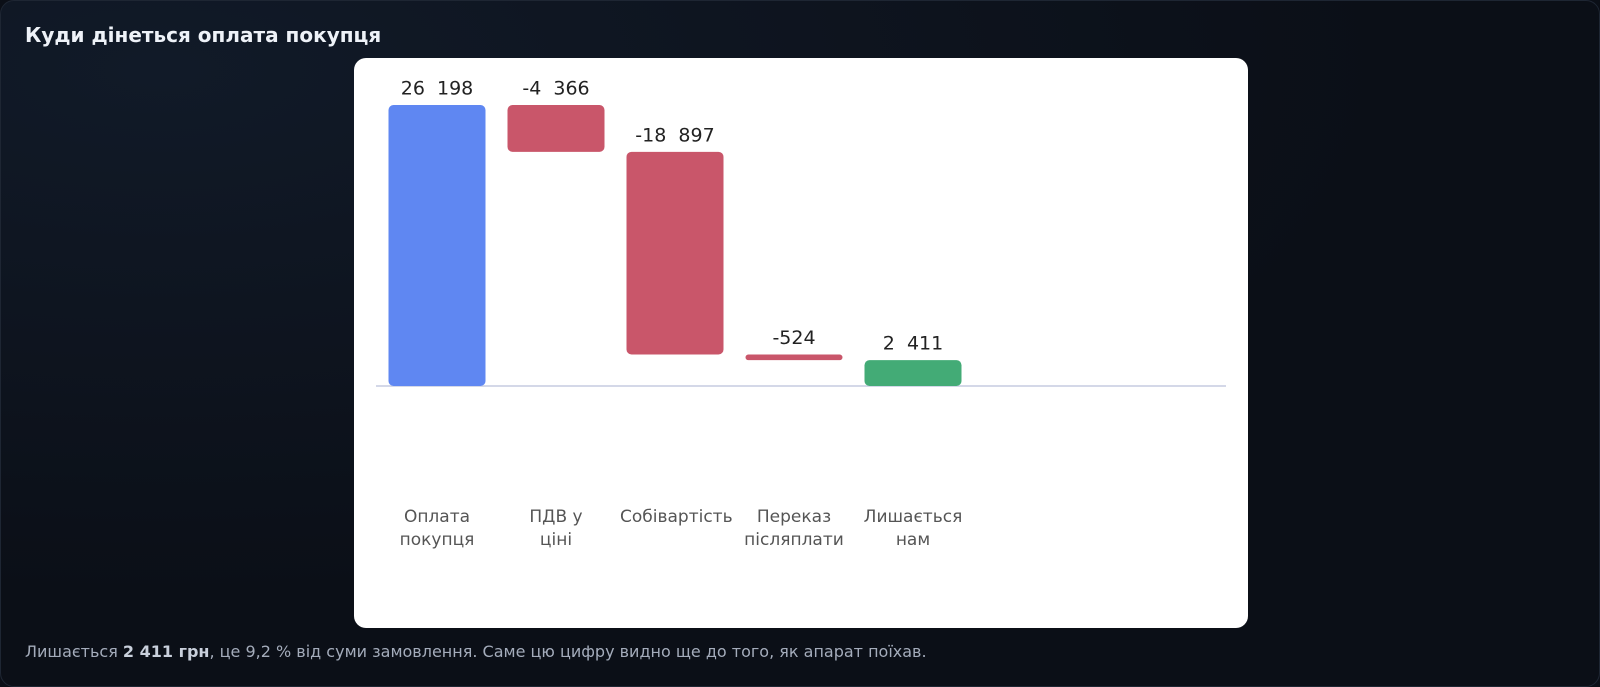 The image size is (1600, 687). What do you see at coordinates (793, 338) in the screenshot?
I see `value-label: -524` at bounding box center [793, 338].